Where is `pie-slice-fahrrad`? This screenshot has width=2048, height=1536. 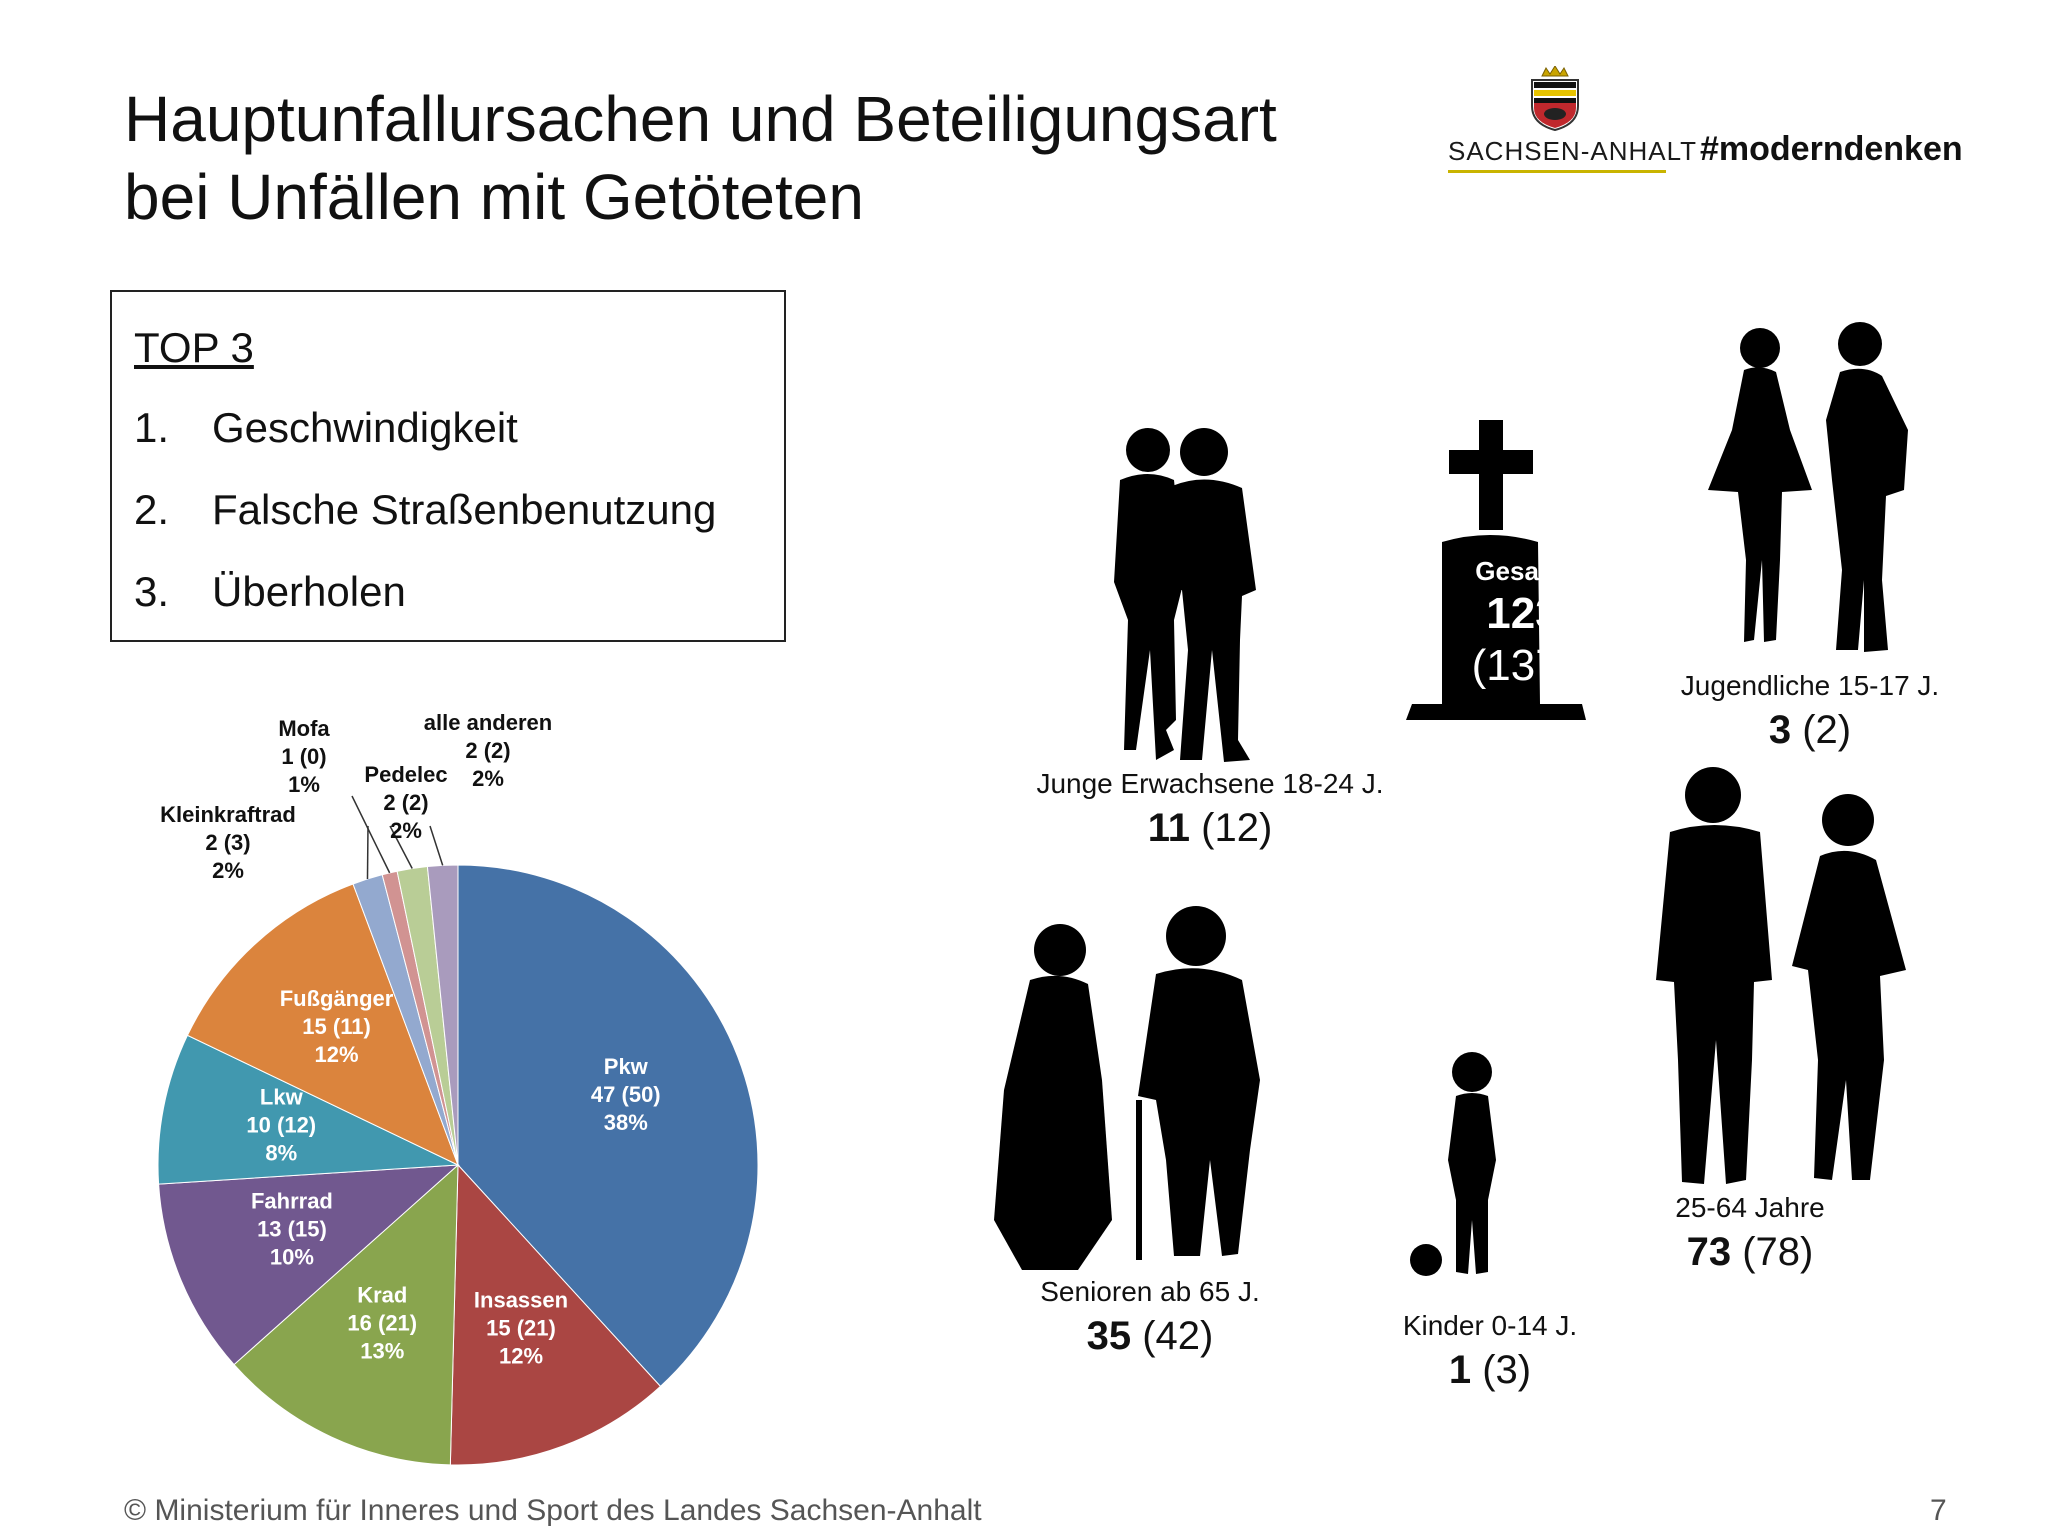 pie-slice-fahrrad is located at coordinates (309, 1265).